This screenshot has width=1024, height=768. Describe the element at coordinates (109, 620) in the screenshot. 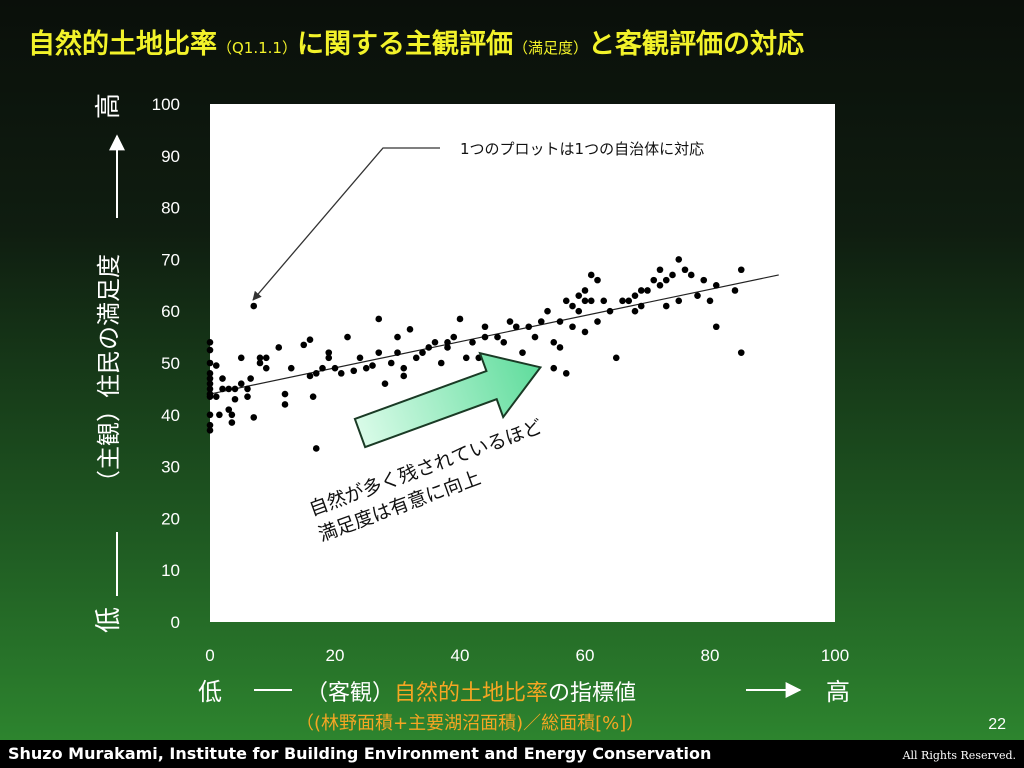

I see `y-axis-low: 低` at that location.